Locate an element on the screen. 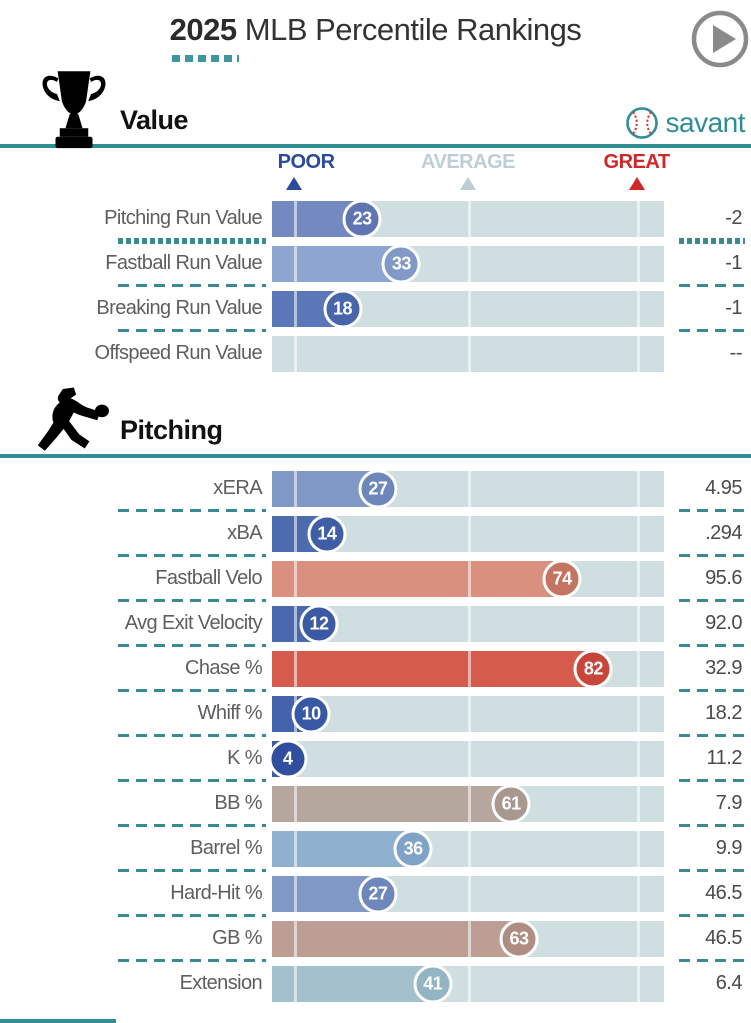 This screenshot has height=1023, width=751. percentile-bar-track: 82 is located at coordinates (468, 668).